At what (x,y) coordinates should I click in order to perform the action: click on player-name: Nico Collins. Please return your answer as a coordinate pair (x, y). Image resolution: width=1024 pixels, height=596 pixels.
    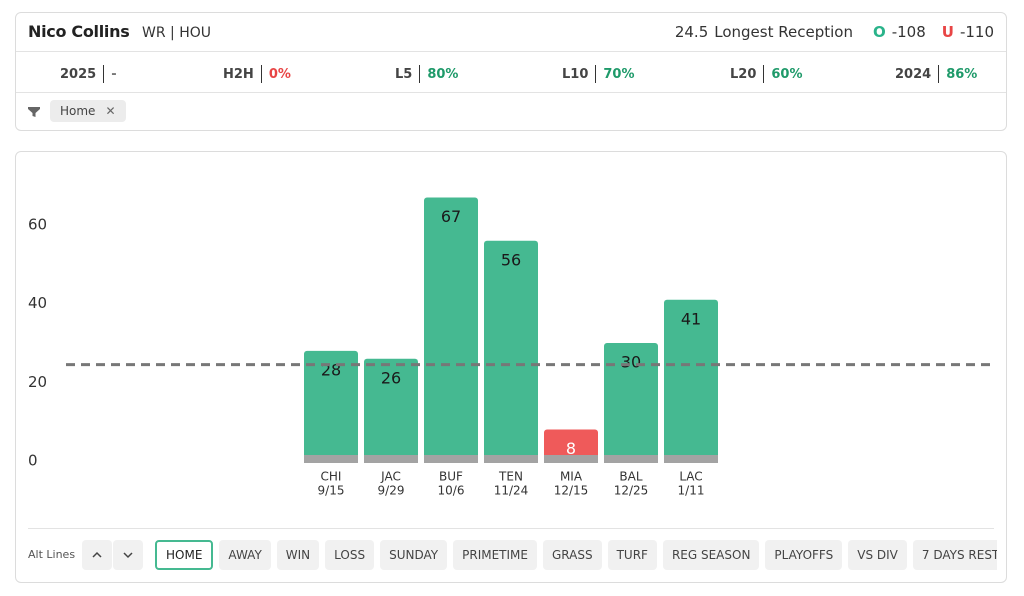
    Looking at the image, I should click on (79, 31).